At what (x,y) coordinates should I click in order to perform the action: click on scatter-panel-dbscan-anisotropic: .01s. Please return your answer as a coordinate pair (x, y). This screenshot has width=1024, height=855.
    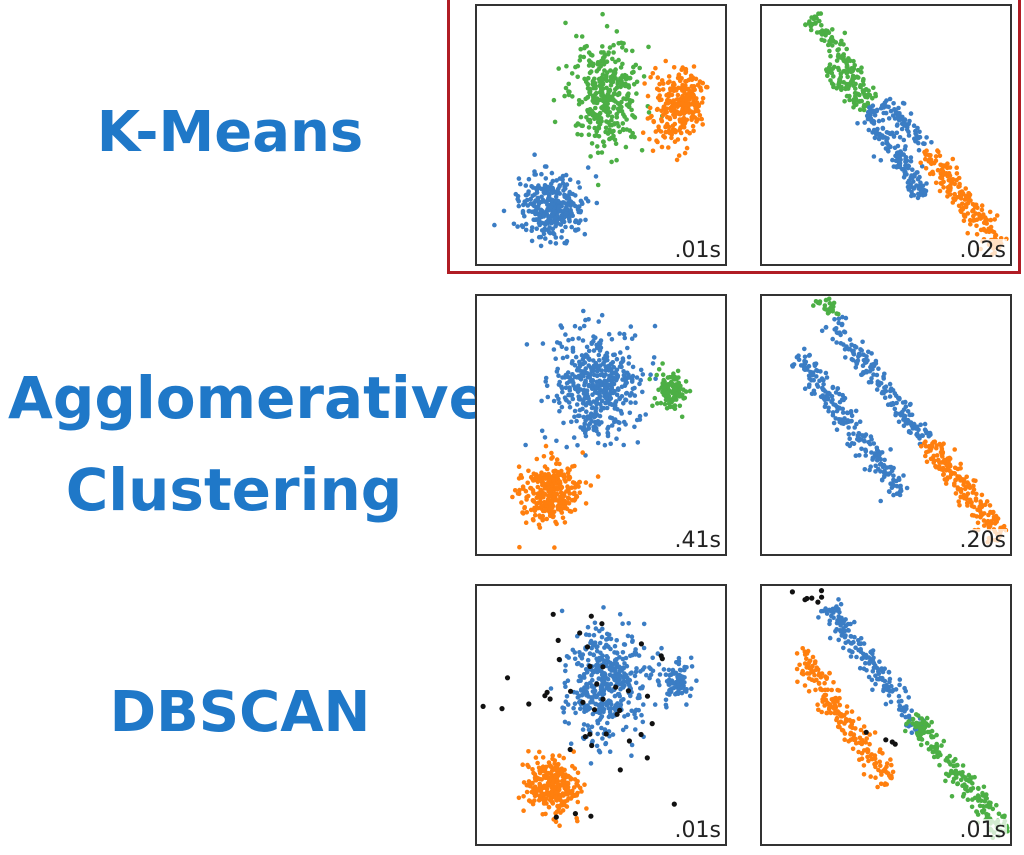
    Looking at the image, I should click on (886, 715).